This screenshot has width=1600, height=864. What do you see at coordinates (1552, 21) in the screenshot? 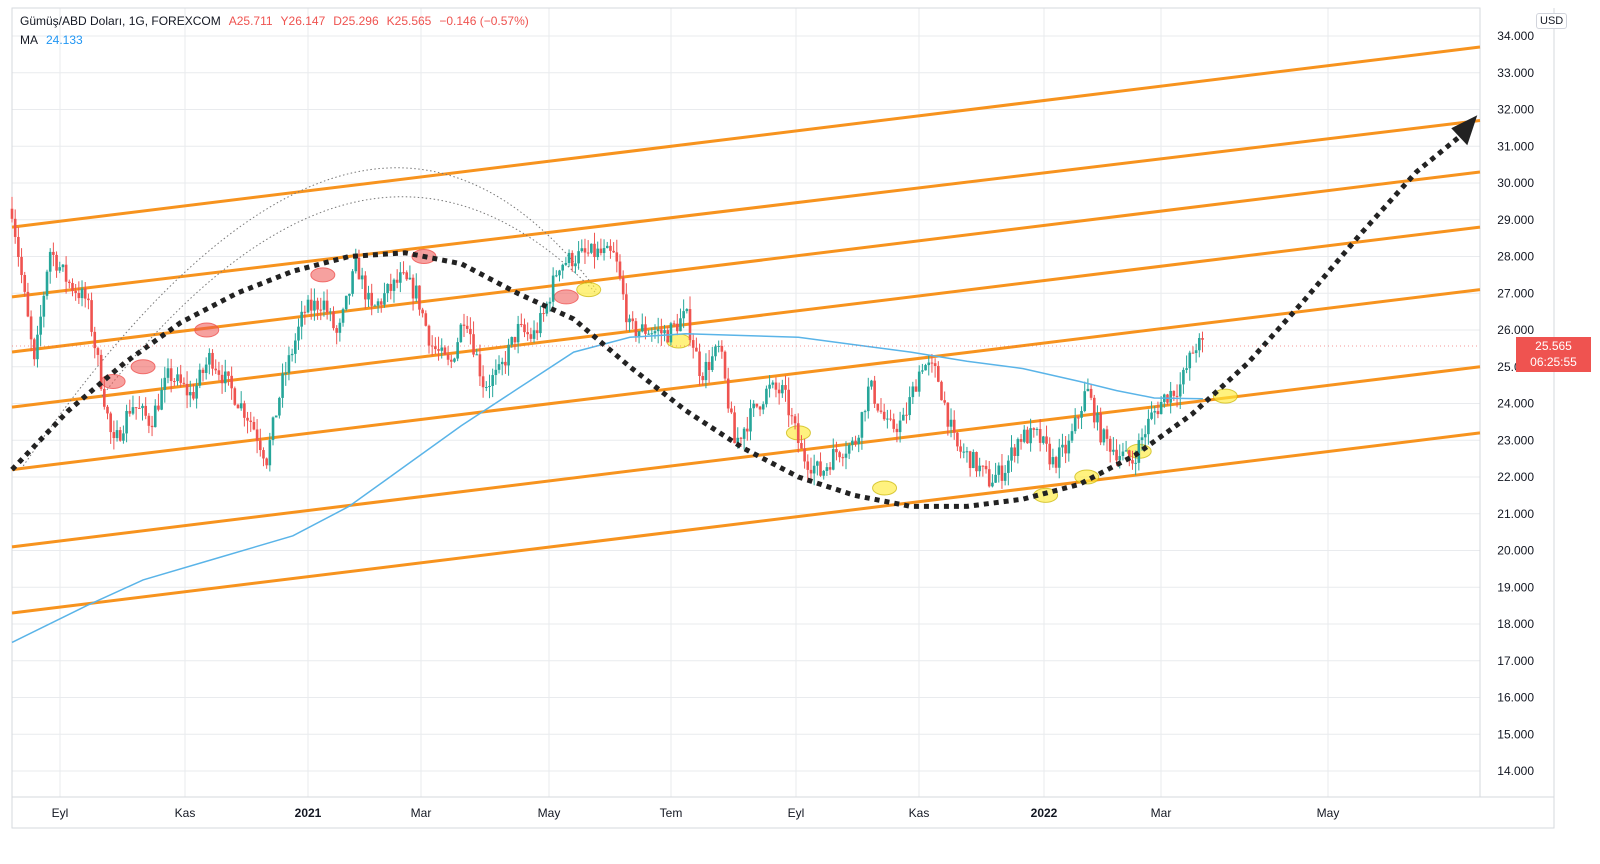
I see `currency-badge: USD` at bounding box center [1552, 21].